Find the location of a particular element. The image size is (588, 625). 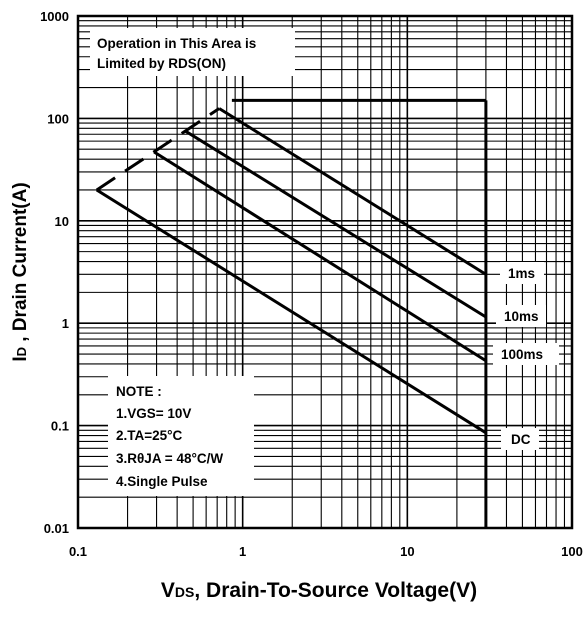

x-axis-title: VDS, Drain-To-Source Voltage(V) is located at coordinates (319, 590).